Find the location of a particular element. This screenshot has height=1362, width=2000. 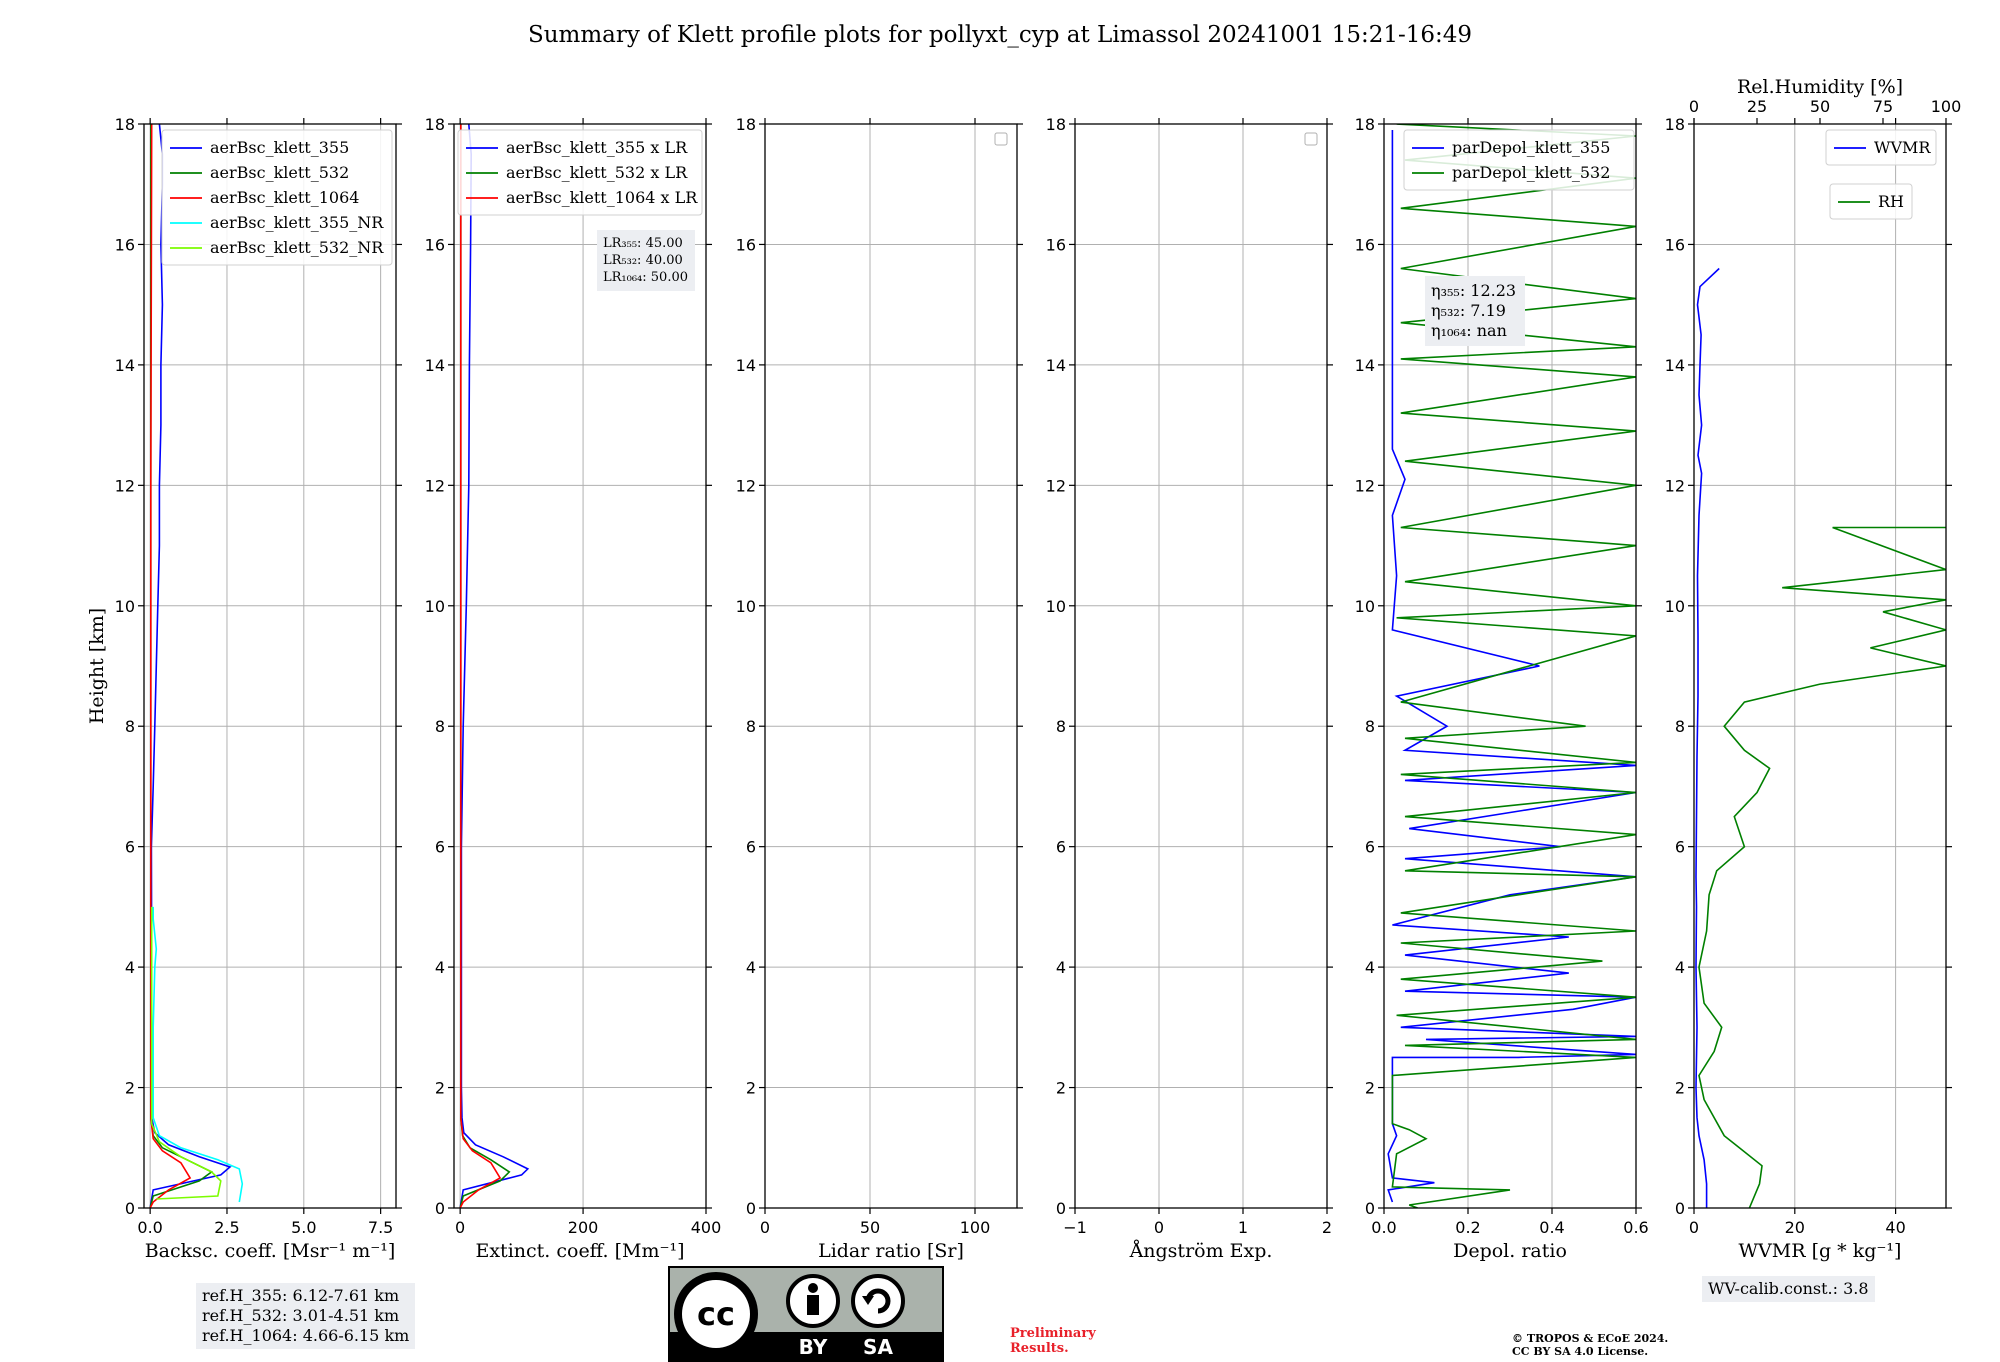

wv-calib-box: WV-calib.const.: 3.8 is located at coordinates (1788, 1289).